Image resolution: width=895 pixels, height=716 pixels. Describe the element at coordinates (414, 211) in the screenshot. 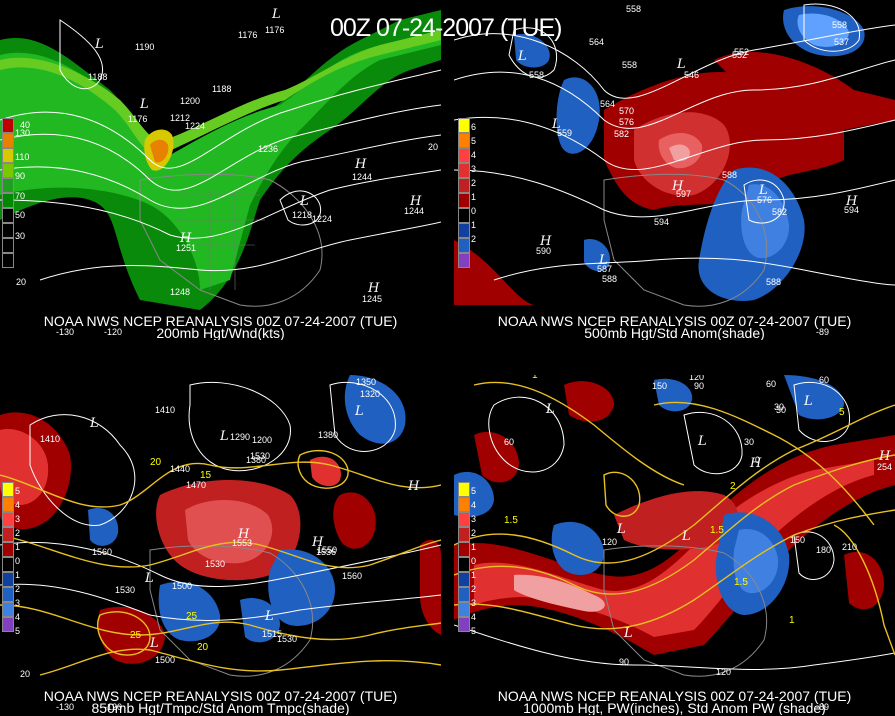

I see `contour-label: 1244` at that location.